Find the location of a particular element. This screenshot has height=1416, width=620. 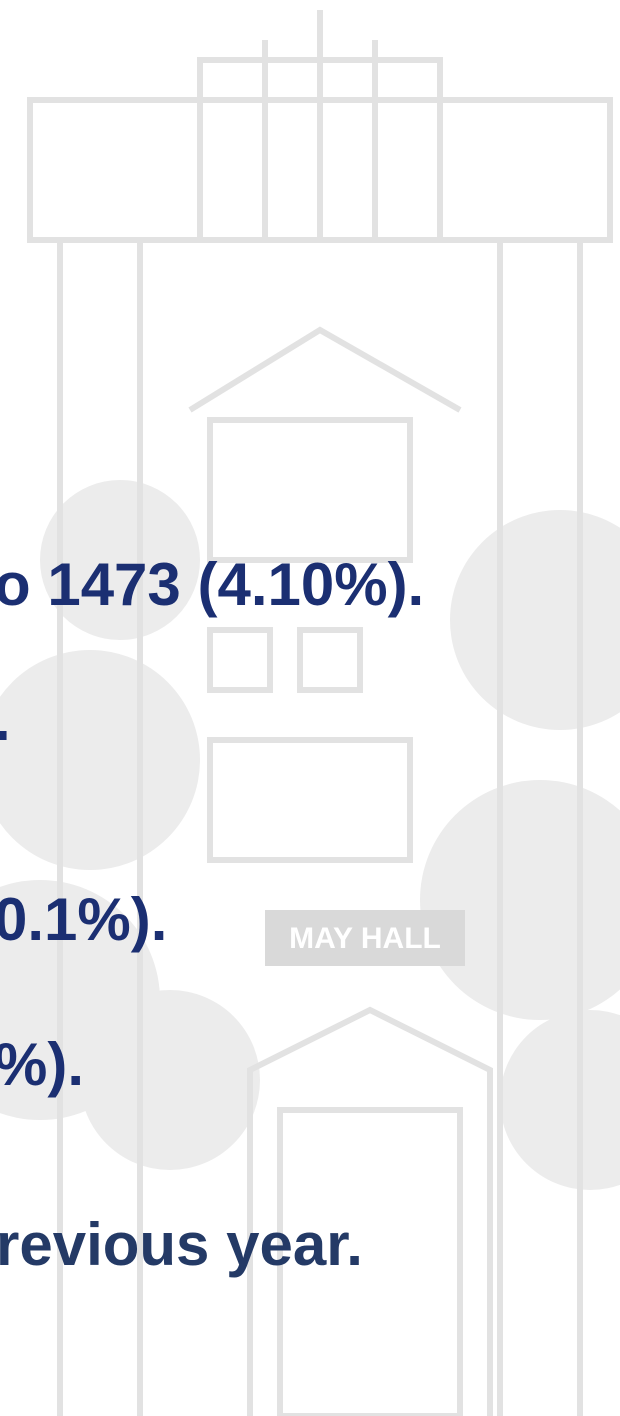

sign-text: MAY HALL is located at coordinates (365, 938).